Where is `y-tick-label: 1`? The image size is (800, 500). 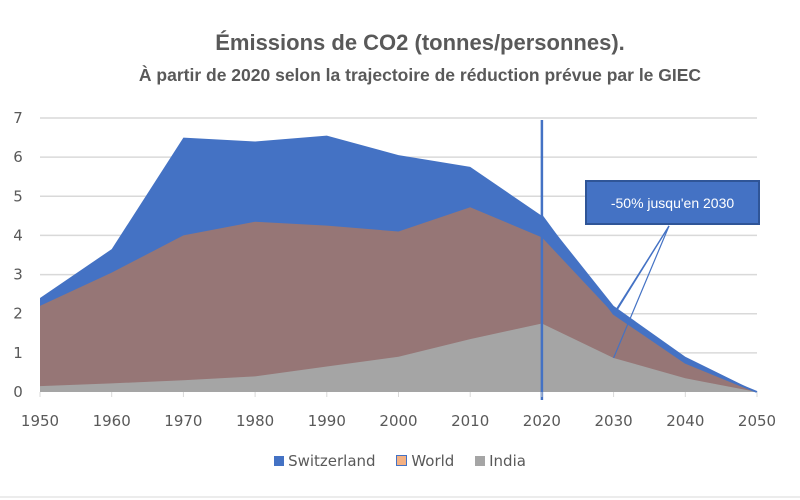 y-tick-label: 1 is located at coordinates (18, 353).